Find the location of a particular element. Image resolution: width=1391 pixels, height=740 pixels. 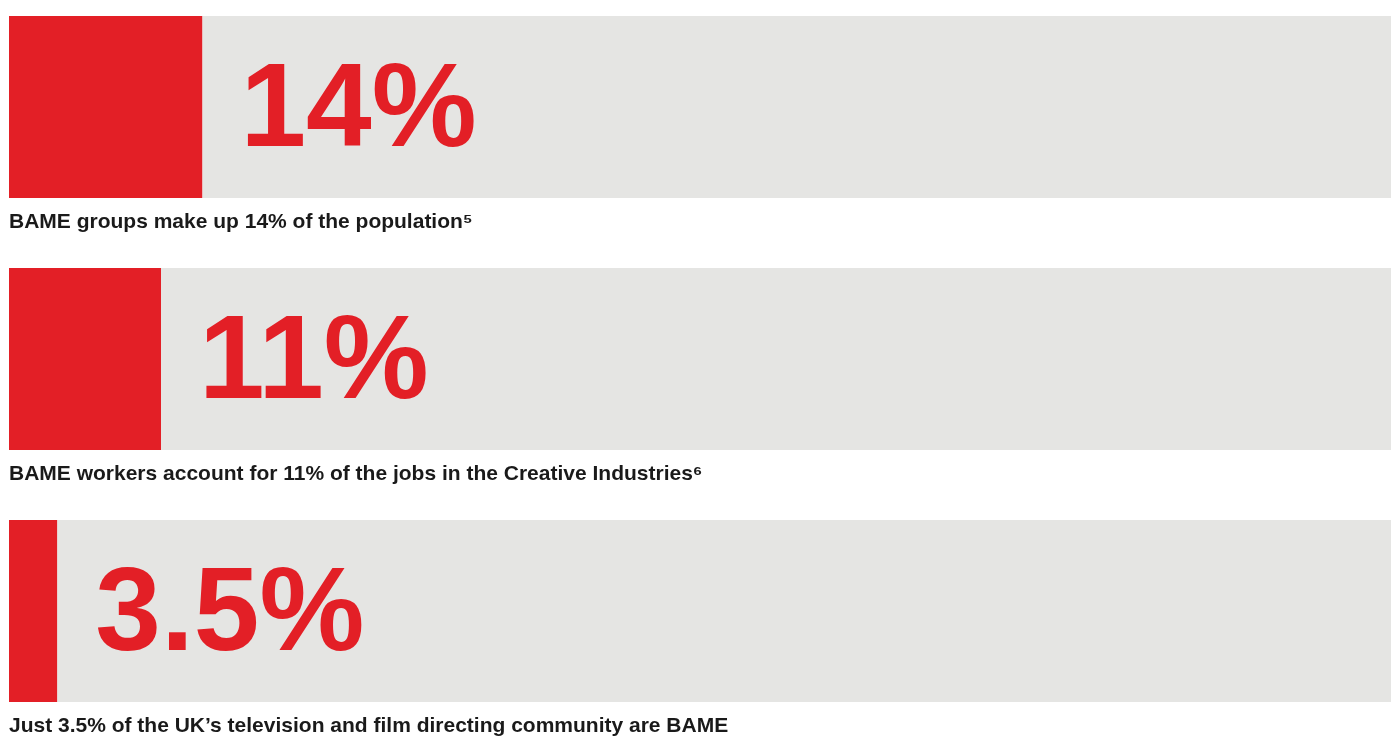

data-label: 11% is located at coordinates (314, 357).